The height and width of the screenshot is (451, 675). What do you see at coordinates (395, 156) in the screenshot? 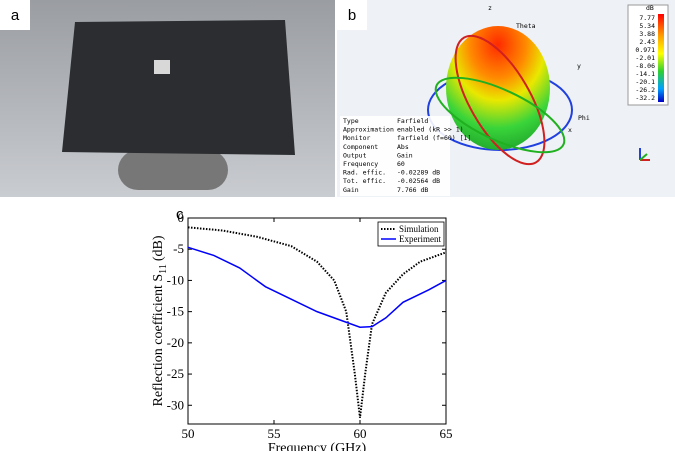
I see `info-table-bg` at bounding box center [395, 156].